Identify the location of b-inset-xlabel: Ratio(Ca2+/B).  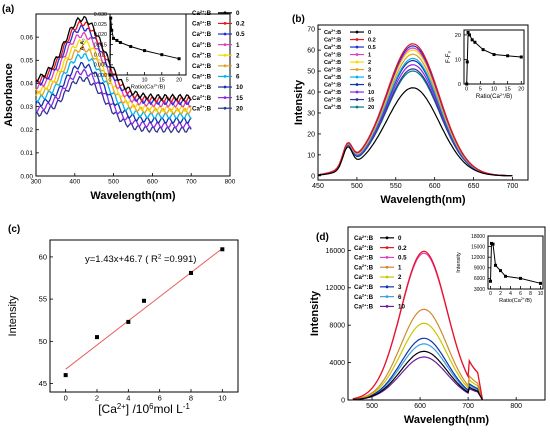
(494, 96).